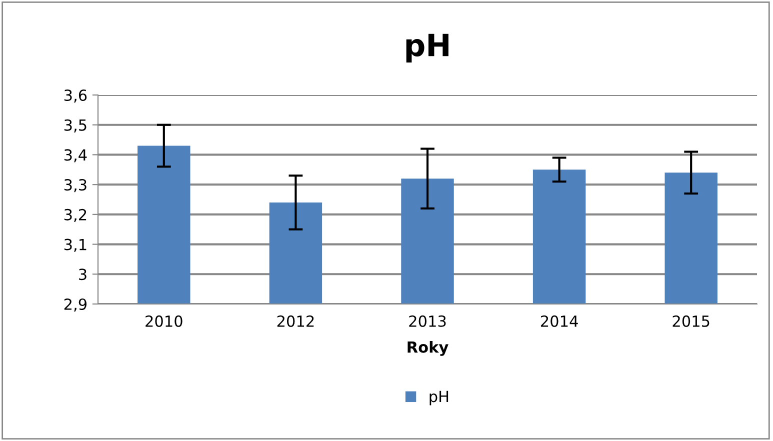 The height and width of the screenshot is (441, 773). I want to click on x-tick-label: 2010, so click(164, 321).